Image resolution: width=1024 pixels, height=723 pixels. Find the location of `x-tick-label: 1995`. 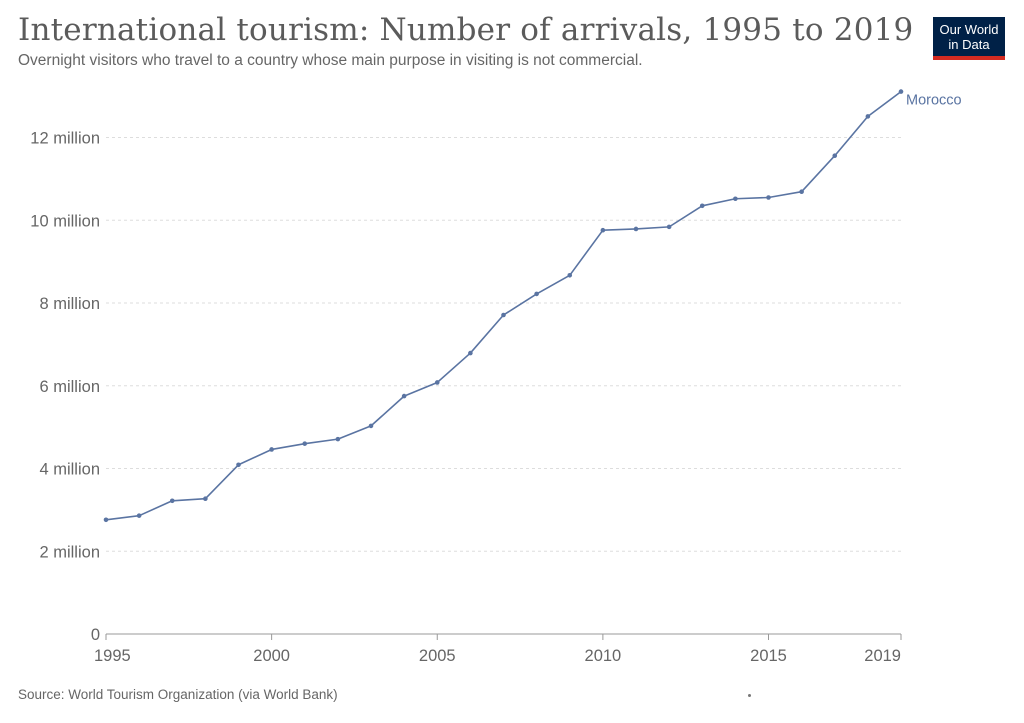

x-tick-label: 1995 is located at coordinates (112, 656).